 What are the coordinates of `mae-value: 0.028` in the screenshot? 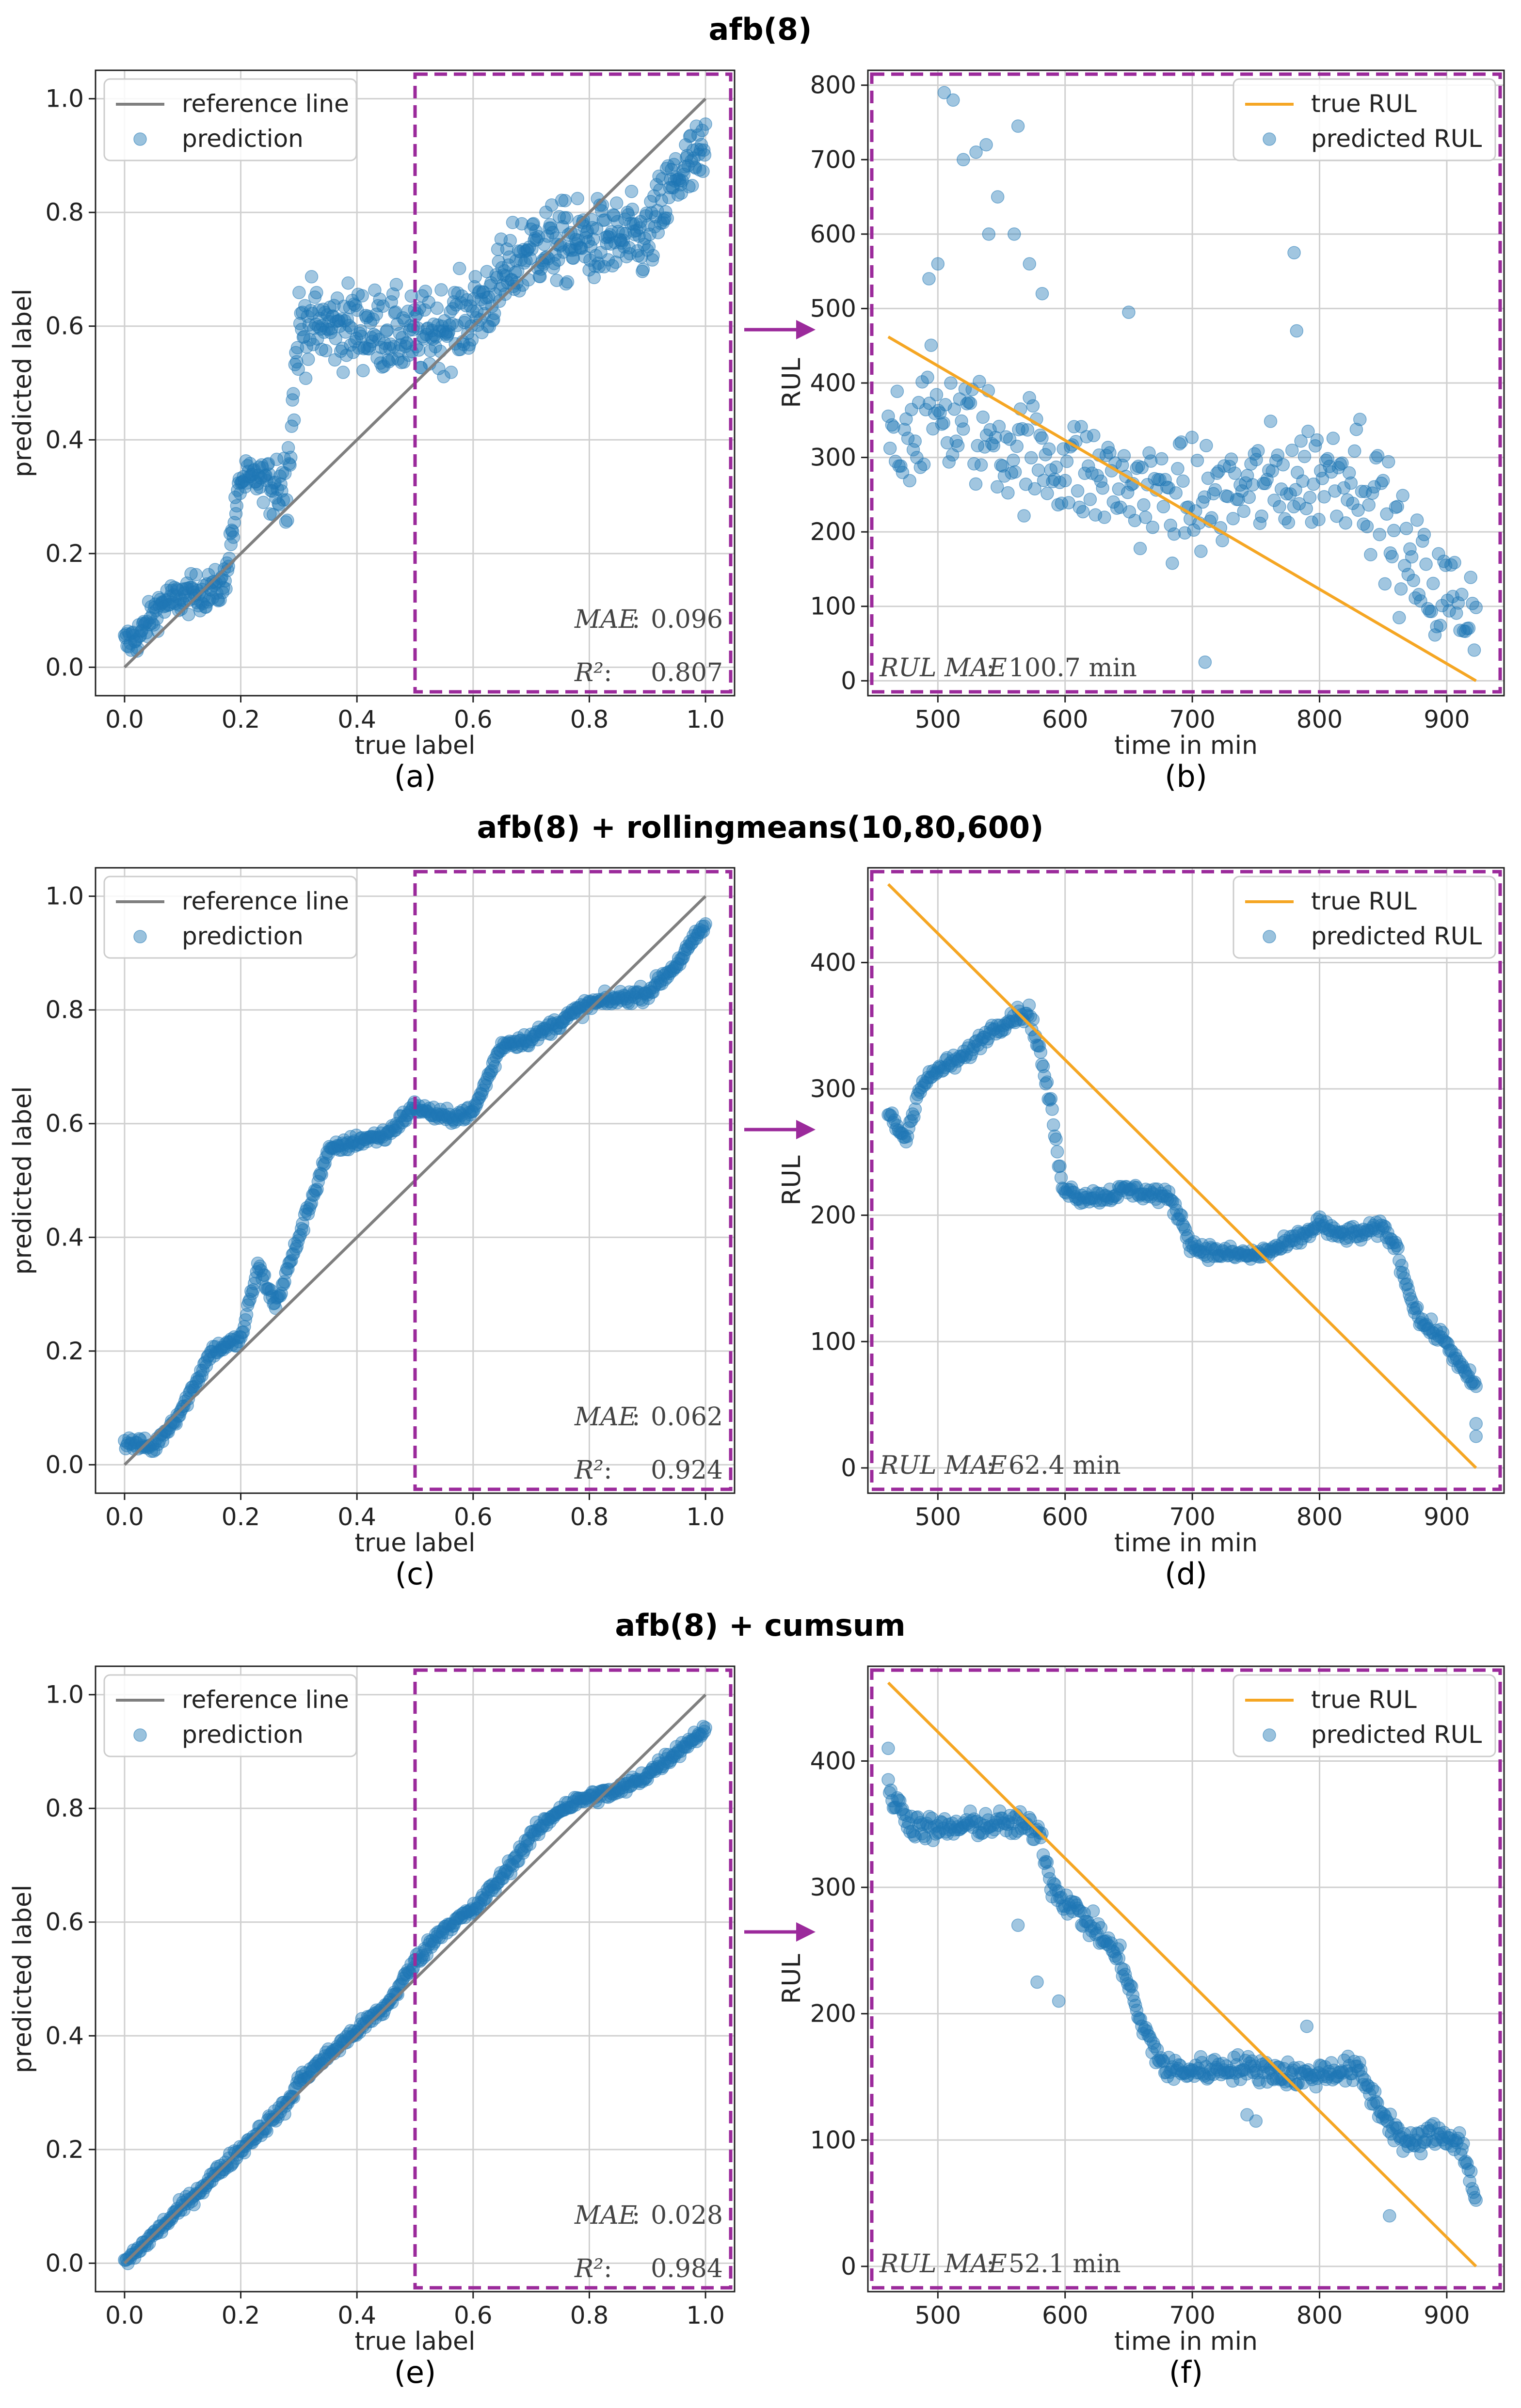 It's located at (687, 2215).